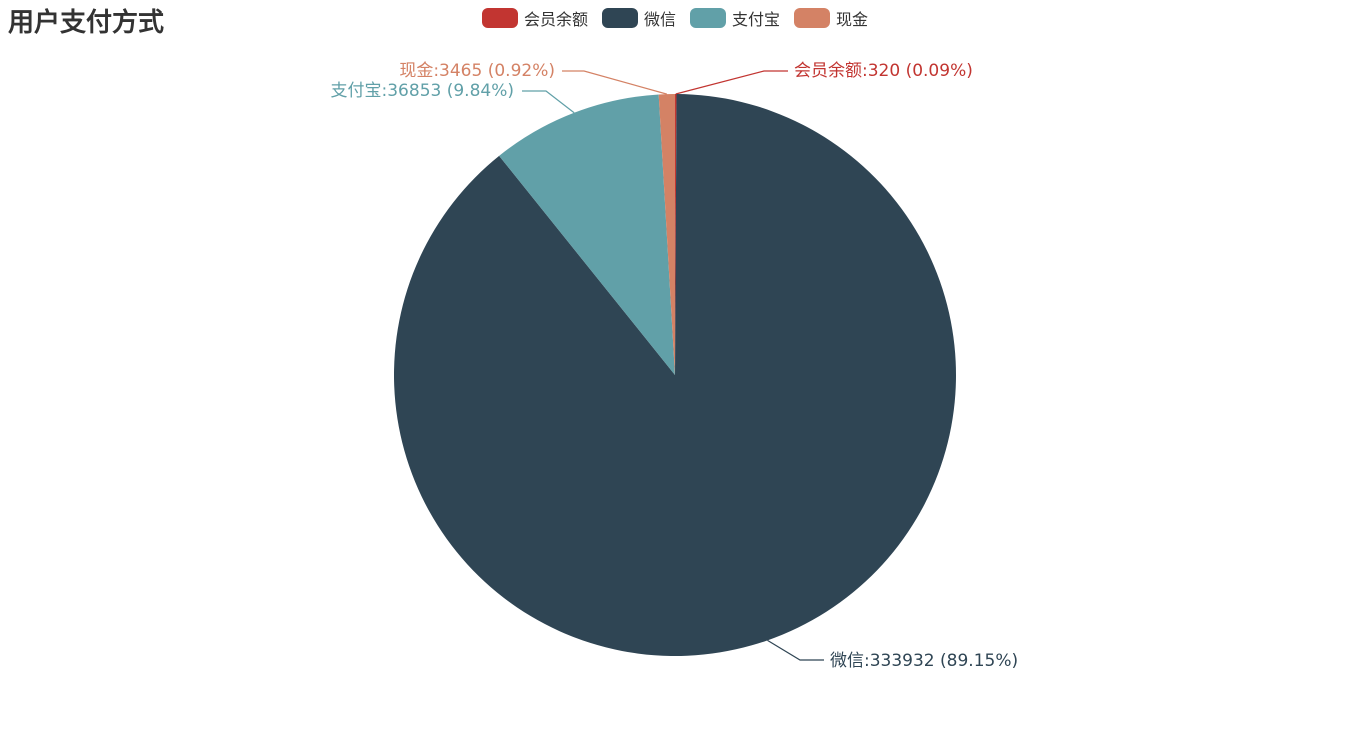 This screenshot has height=750, width=1350. I want to click on legend-item: 支付宝, so click(735, 18).